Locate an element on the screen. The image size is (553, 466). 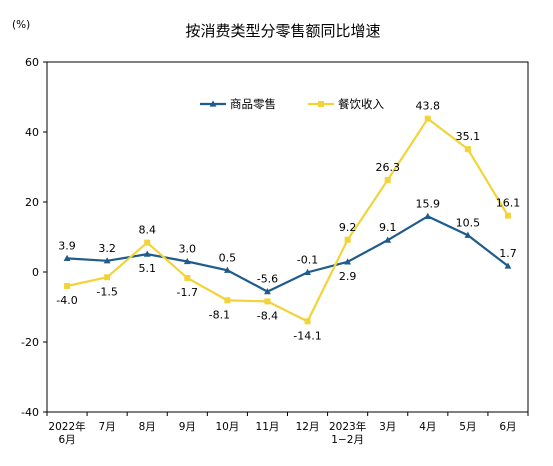
legend: 商品零售 餐饮收入 is located at coordinates (292, 104).